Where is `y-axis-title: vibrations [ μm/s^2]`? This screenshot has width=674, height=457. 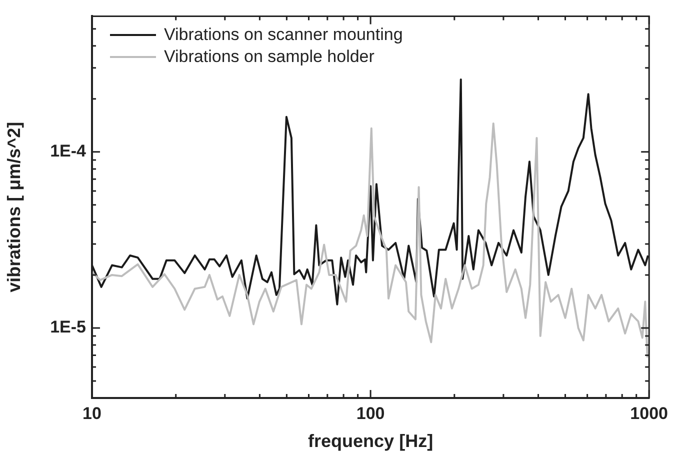
y-axis-title: vibrations [ μm/s^2] is located at coordinates (14, 207).